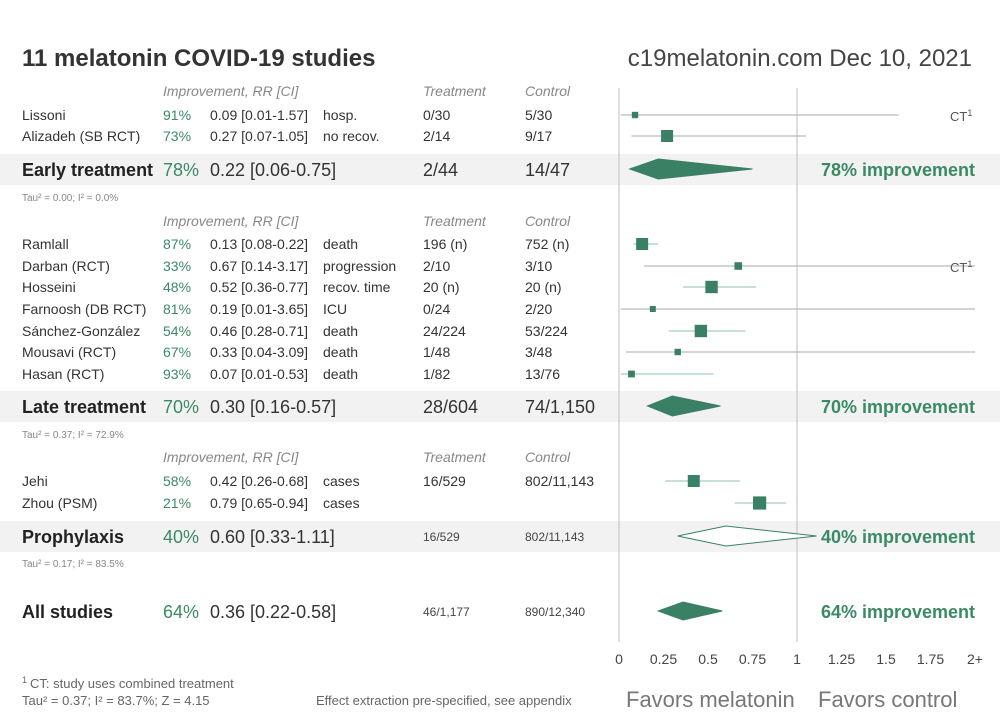  Describe the element at coordinates (66, 266) in the screenshot. I see `study-name: Darban (RCT)` at that location.